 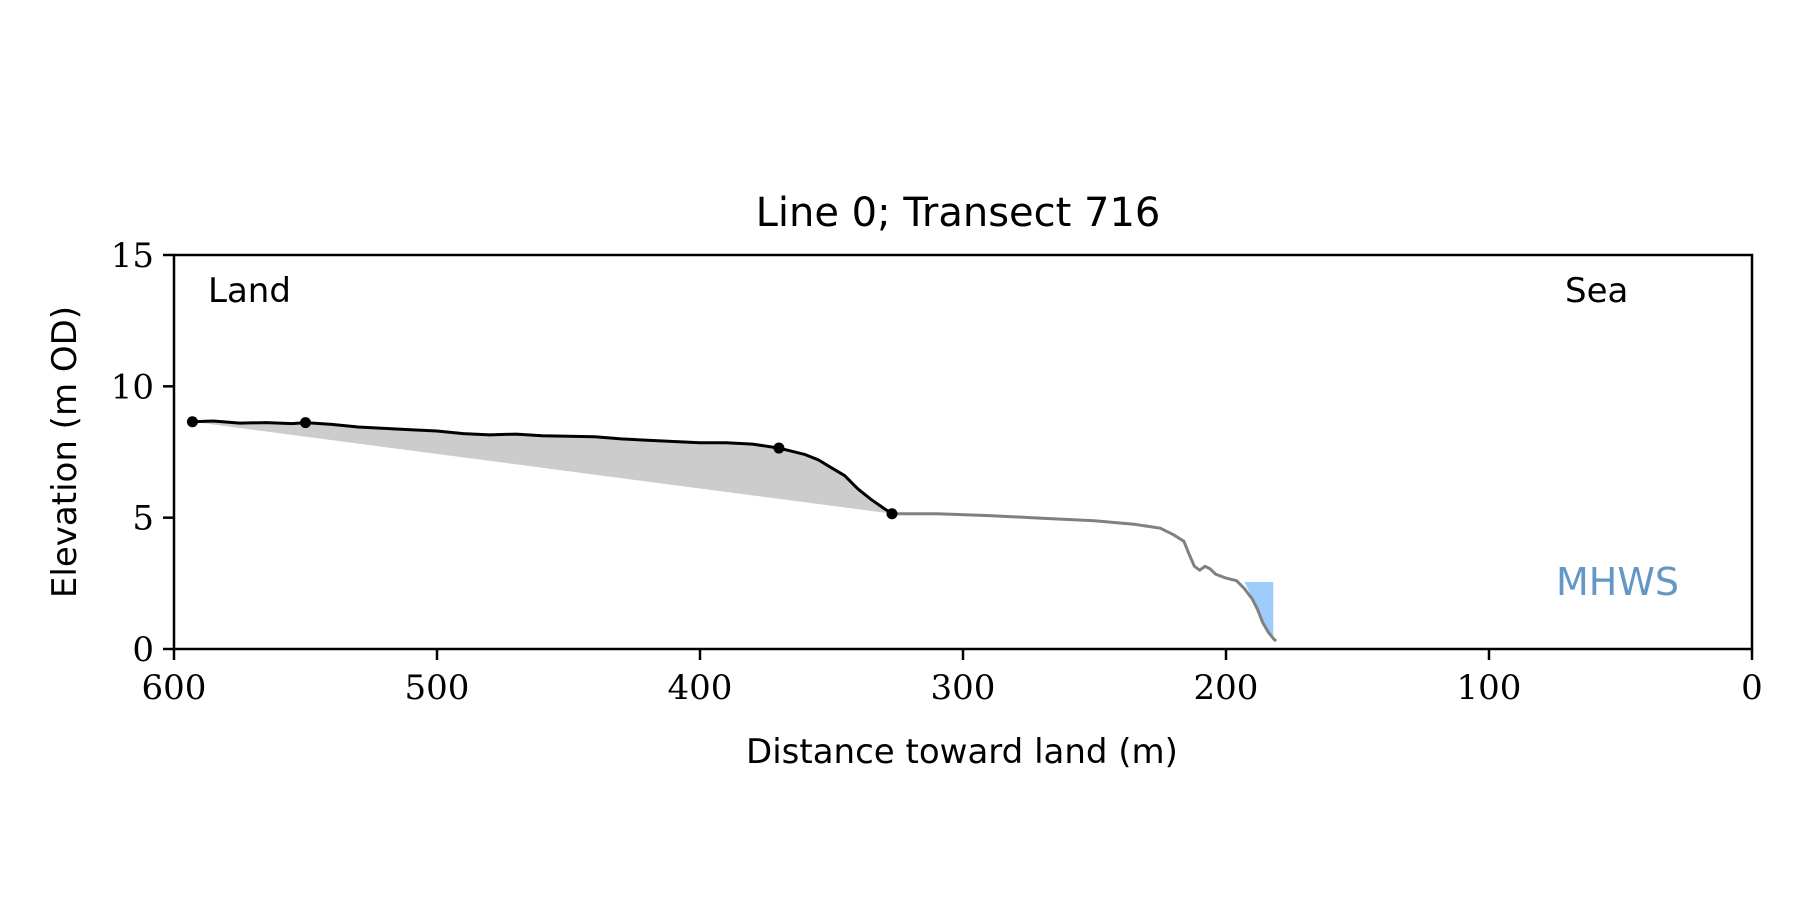 I want to click on x-tick-label: 400, so click(x=700, y=688).